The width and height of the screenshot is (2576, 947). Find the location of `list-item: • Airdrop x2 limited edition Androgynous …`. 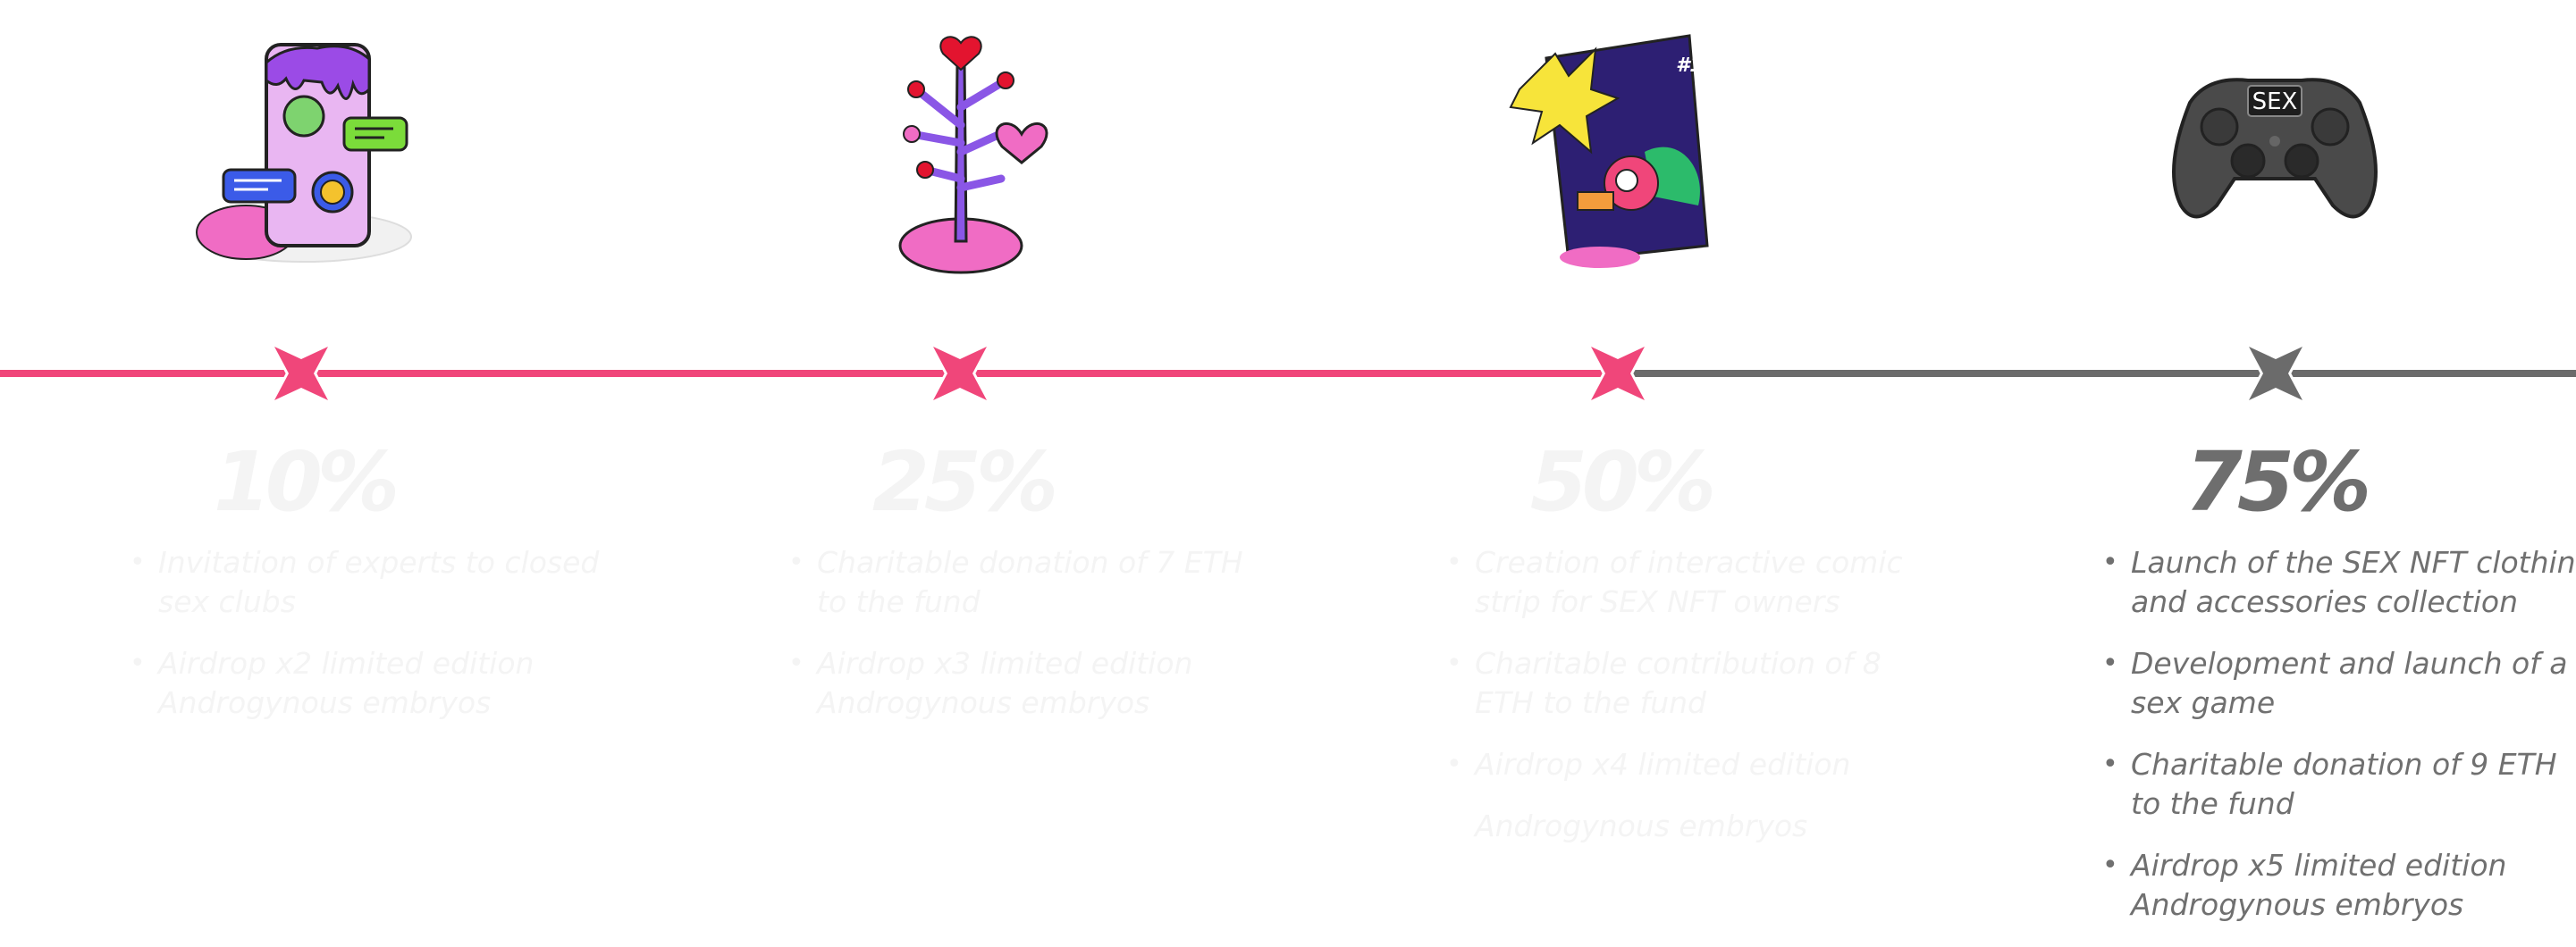

list-item: • Airdrop x2 limited edition Androgynous … is located at coordinates (333, 683).